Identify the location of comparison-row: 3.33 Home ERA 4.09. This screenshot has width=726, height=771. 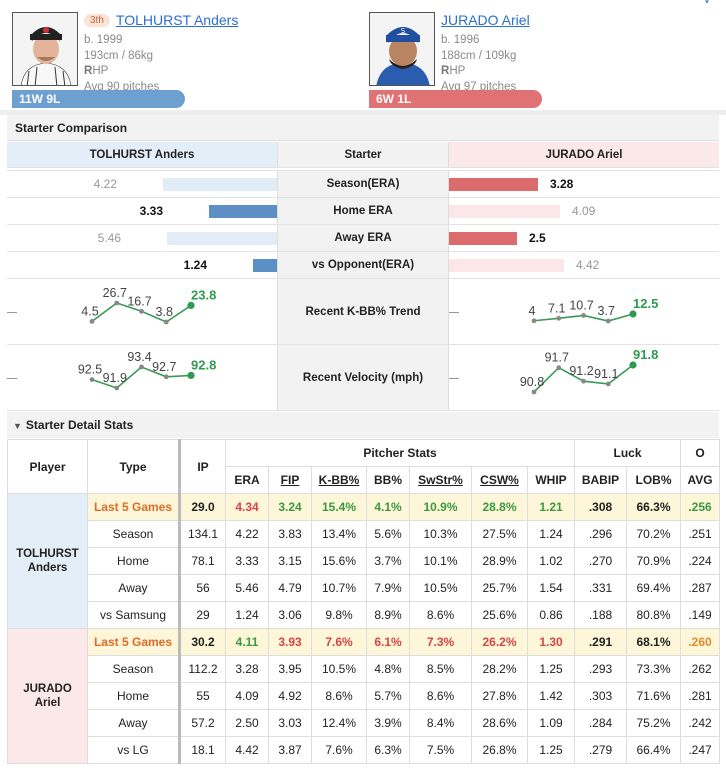
(363, 211).